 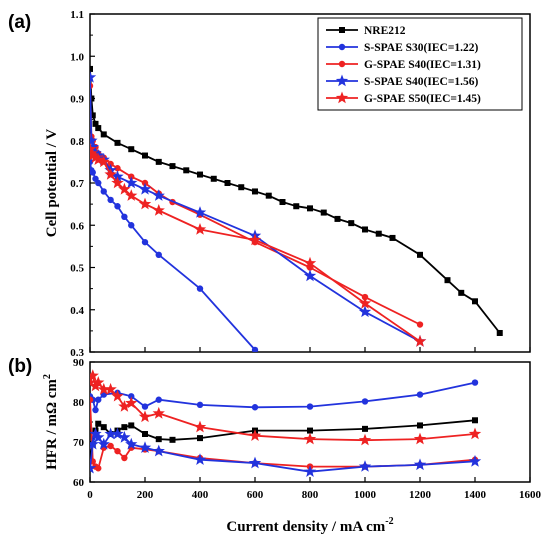 What do you see at coordinates (420, 495) in the screenshot?
I see `x-tick-label: 1200` at bounding box center [420, 495].